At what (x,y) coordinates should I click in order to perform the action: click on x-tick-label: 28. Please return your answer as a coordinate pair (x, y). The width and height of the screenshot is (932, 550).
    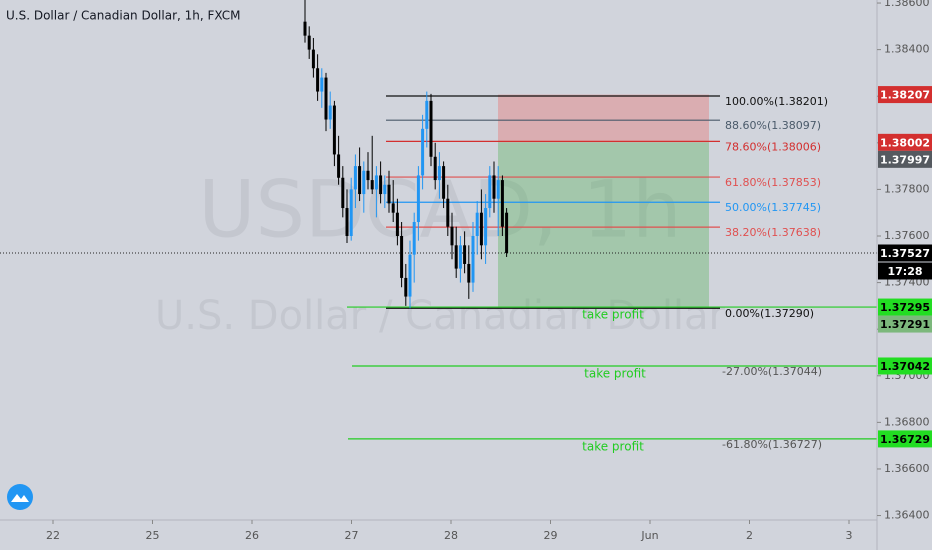
    Looking at the image, I should click on (451, 535).